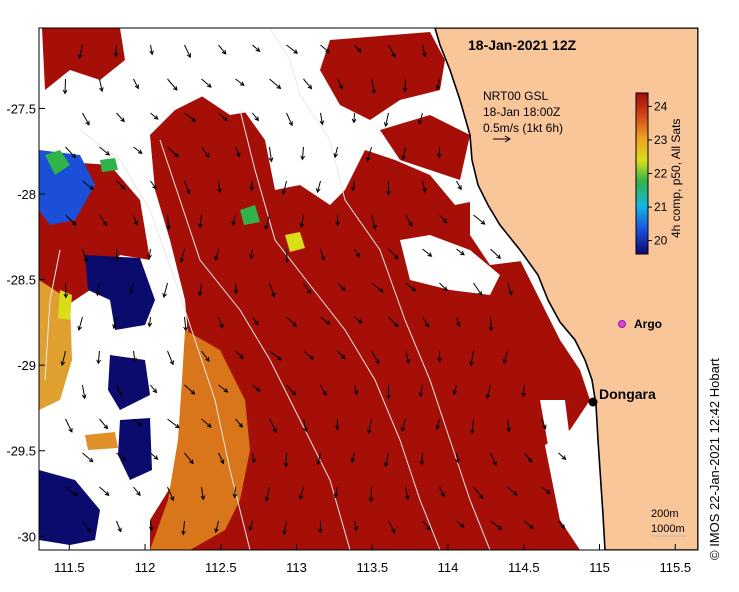  I want to click on lon-tick-label: 115, so click(599, 567).